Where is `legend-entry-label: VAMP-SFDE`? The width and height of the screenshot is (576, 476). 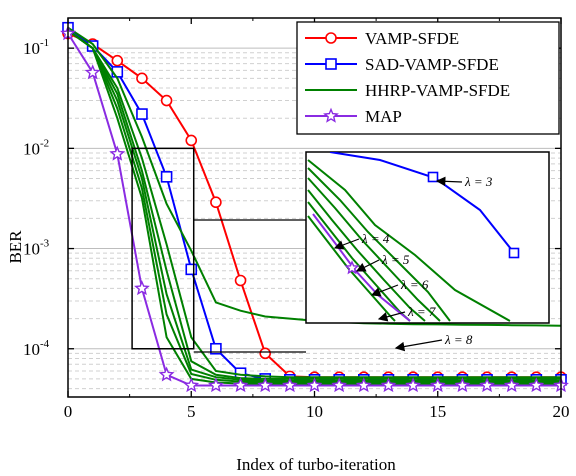
legend-entry-label: VAMP-SFDE is located at coordinates (412, 38).